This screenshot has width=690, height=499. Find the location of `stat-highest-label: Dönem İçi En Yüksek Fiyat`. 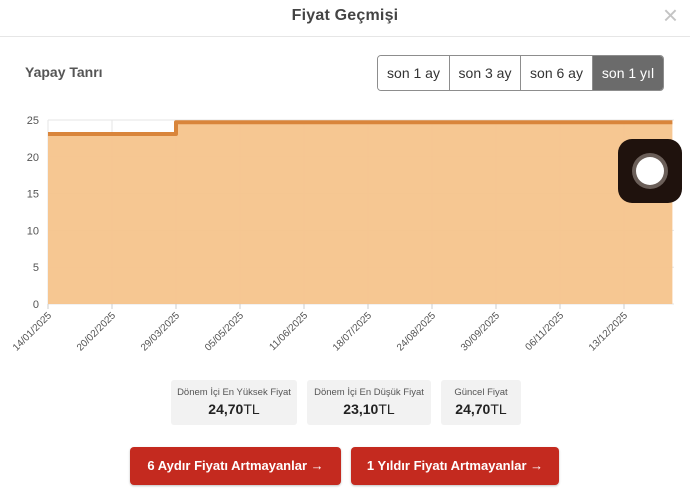

stat-highest-label: Dönem İçi En Yüksek Fiyat is located at coordinates (234, 392).